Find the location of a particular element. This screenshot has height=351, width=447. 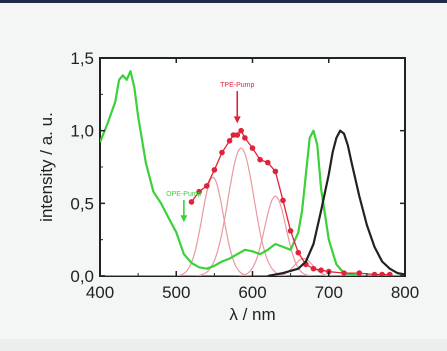

y-axis-label: intensity / a. u. is located at coordinates (46, 167).